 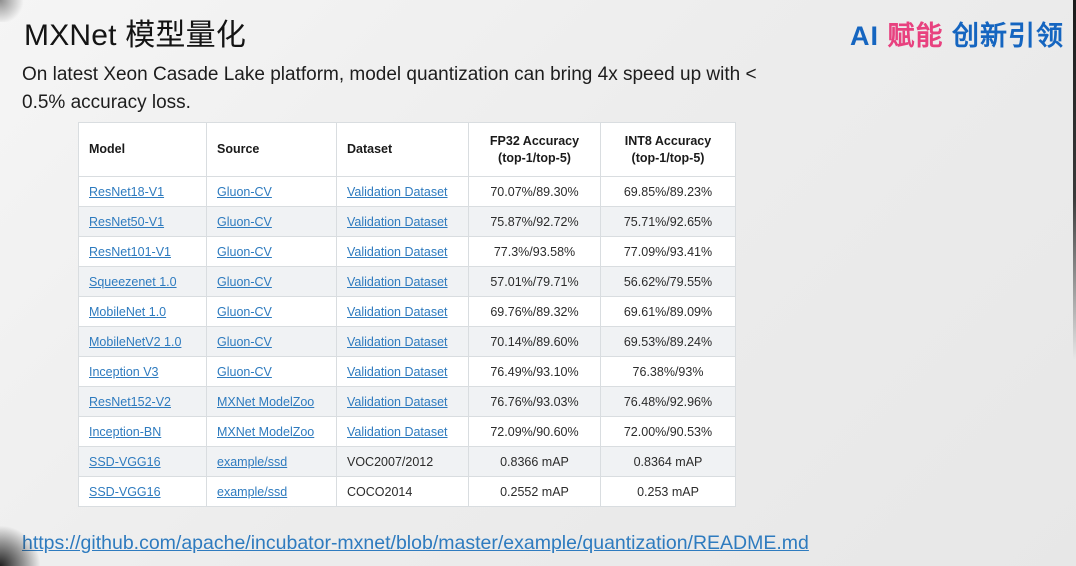 What do you see at coordinates (534, 191) in the screenshot?
I see `fp32-accuracy-value: 70.07%/89.30%` at bounding box center [534, 191].